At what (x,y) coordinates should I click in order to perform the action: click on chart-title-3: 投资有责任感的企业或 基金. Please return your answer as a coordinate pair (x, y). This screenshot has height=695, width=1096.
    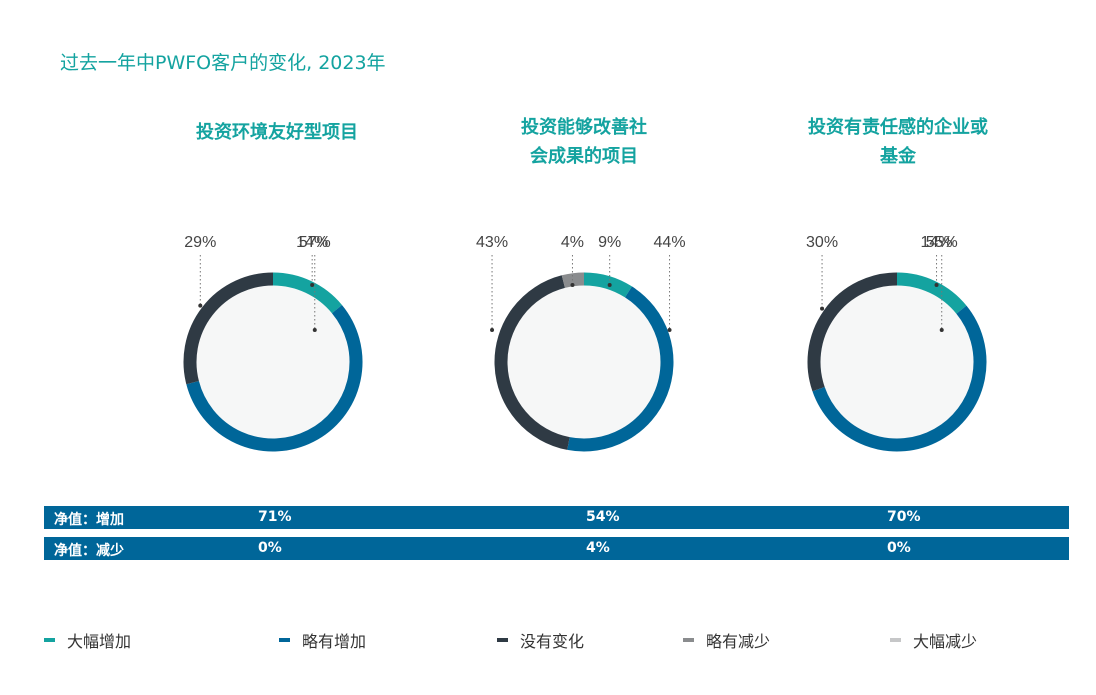
    Looking at the image, I should click on (898, 142).